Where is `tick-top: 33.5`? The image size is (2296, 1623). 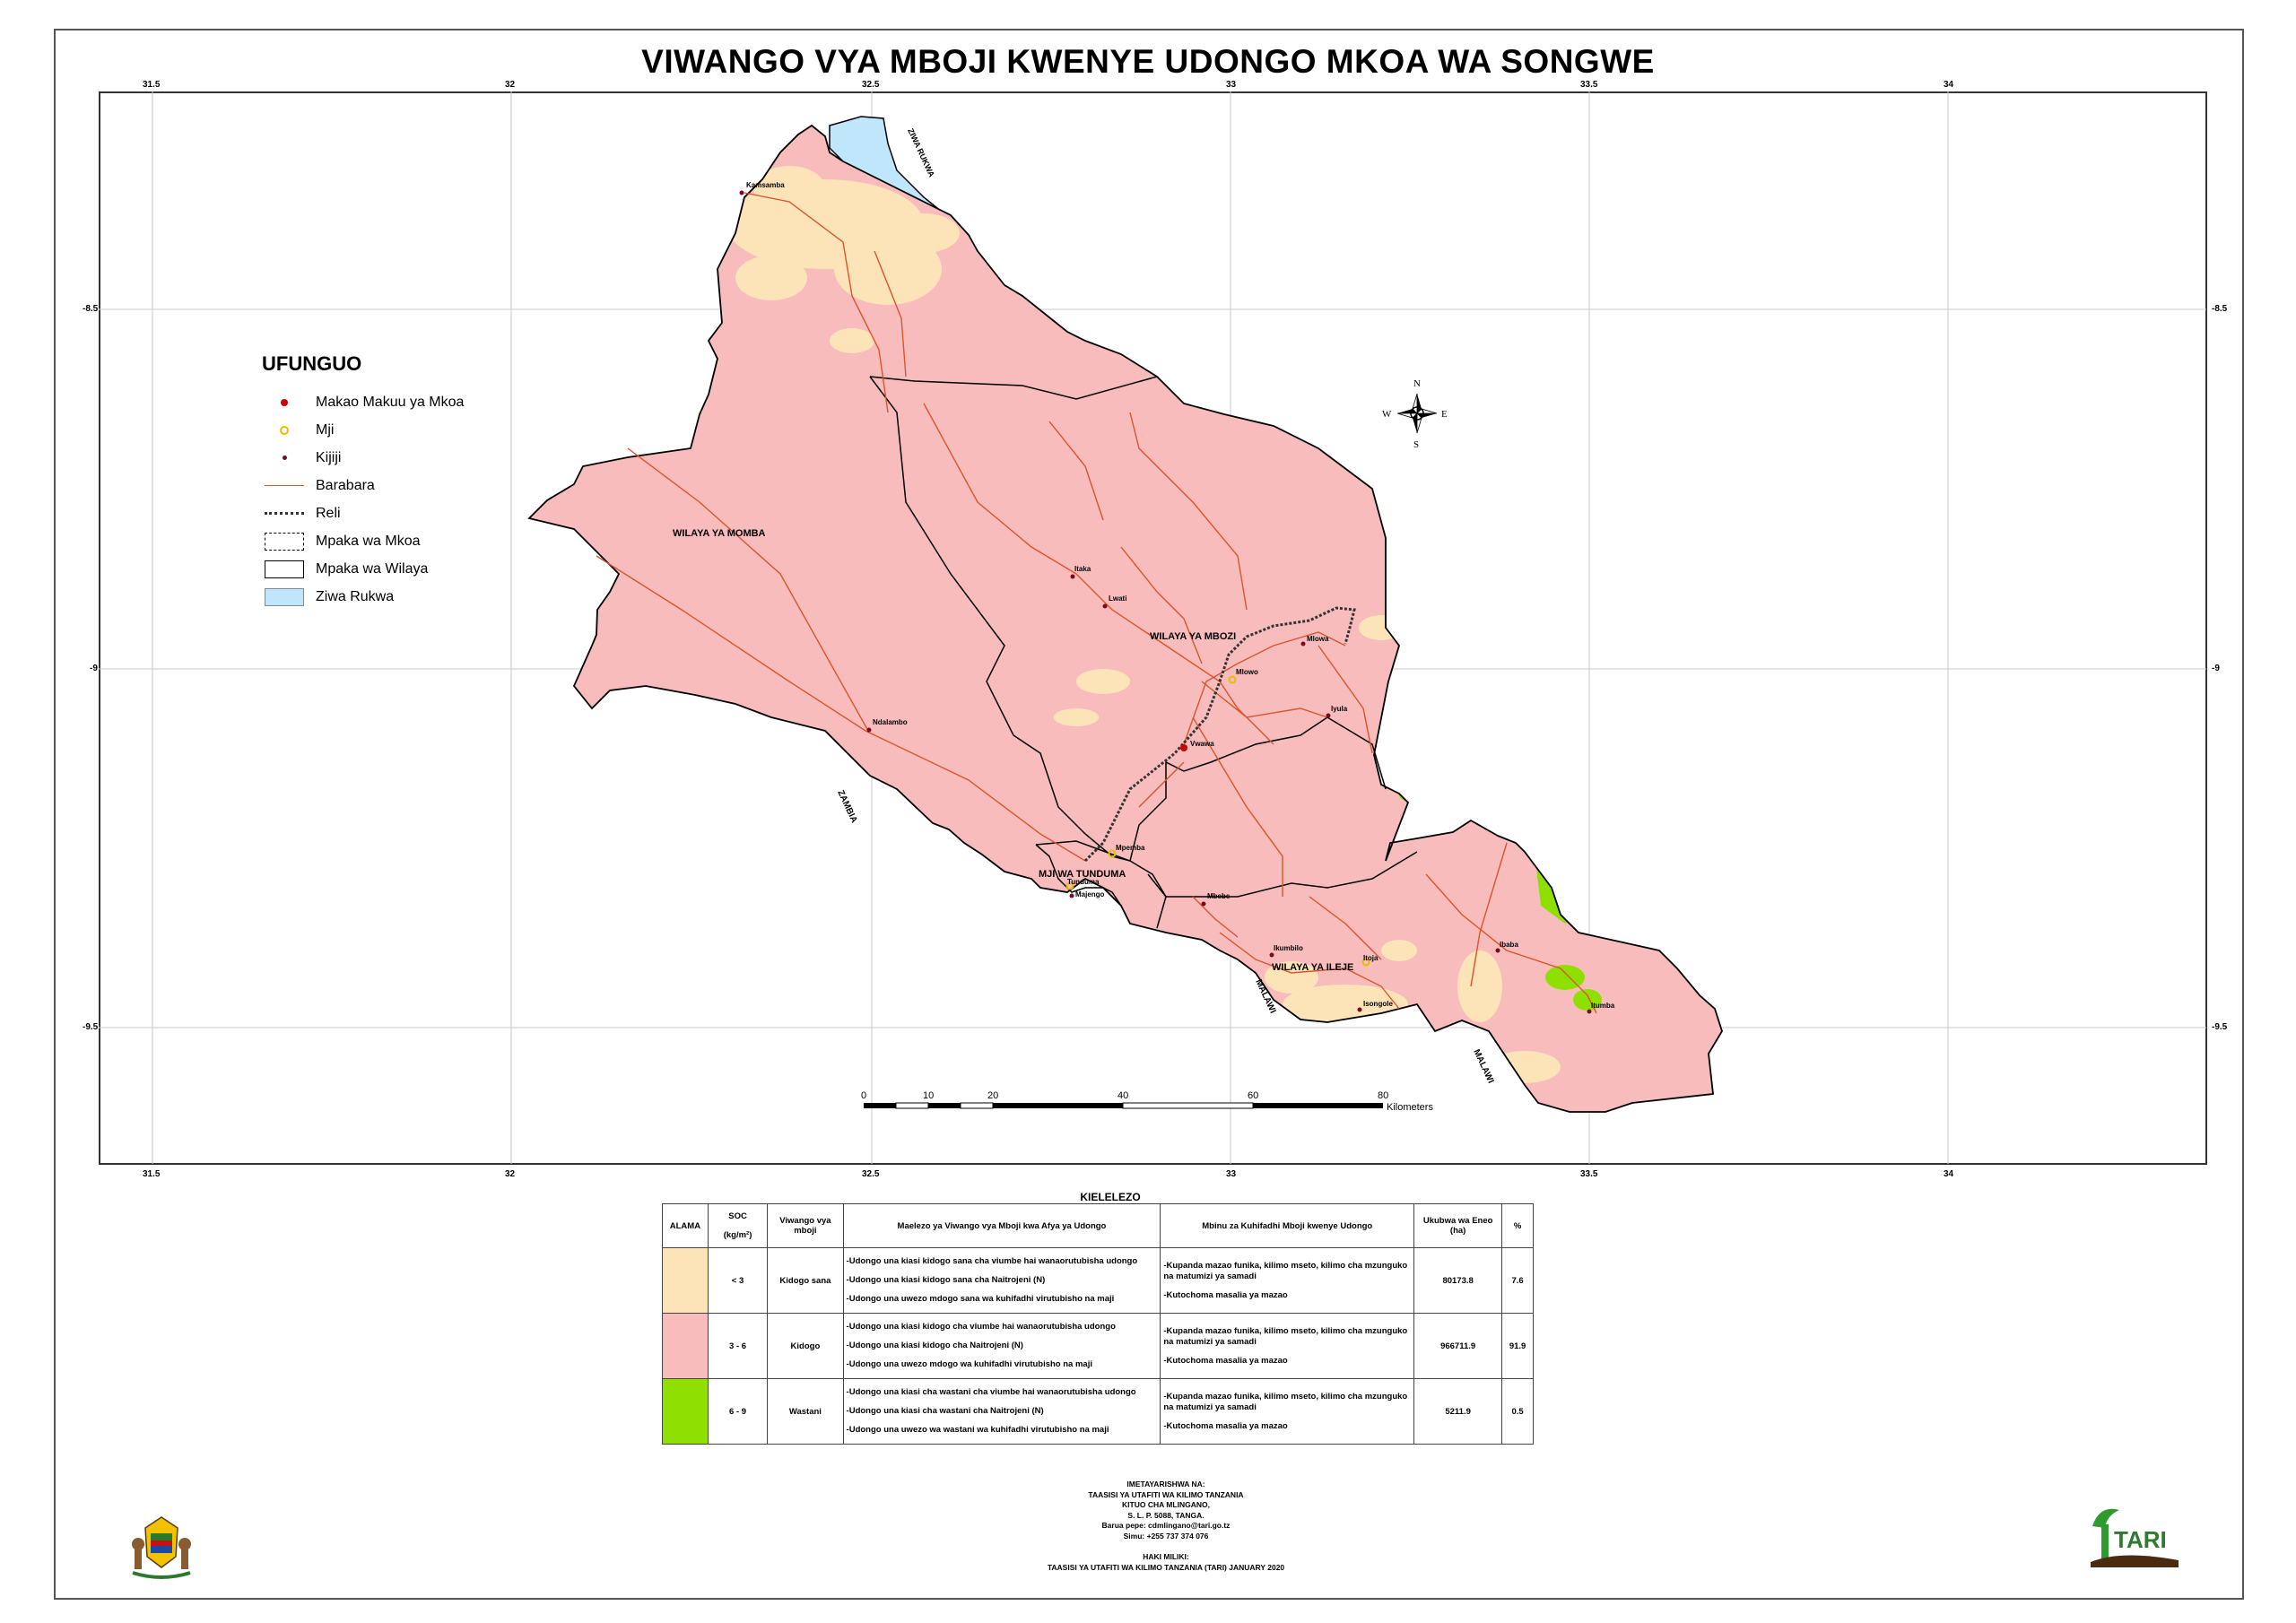
tick-top: 33.5 is located at coordinates (1589, 85).